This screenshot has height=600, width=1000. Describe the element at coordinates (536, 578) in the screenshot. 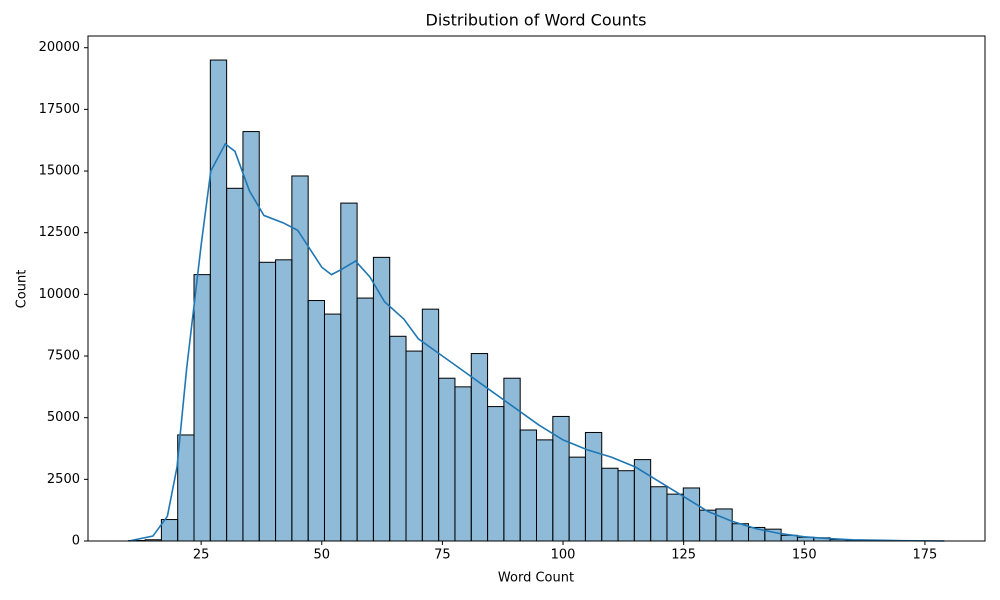

I see `x-axis-label: Word Count` at that location.